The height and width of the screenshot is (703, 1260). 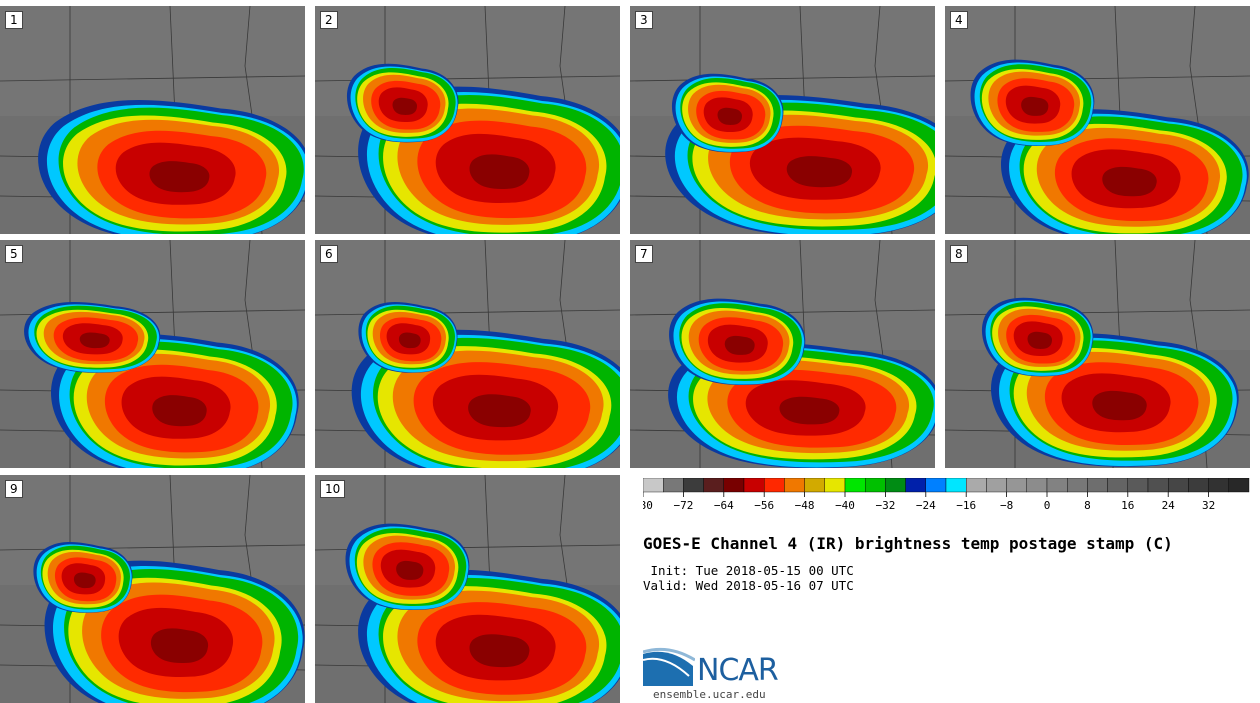 I want to click on postage-stamp-panel-2: 2, so click(x=467, y=120).